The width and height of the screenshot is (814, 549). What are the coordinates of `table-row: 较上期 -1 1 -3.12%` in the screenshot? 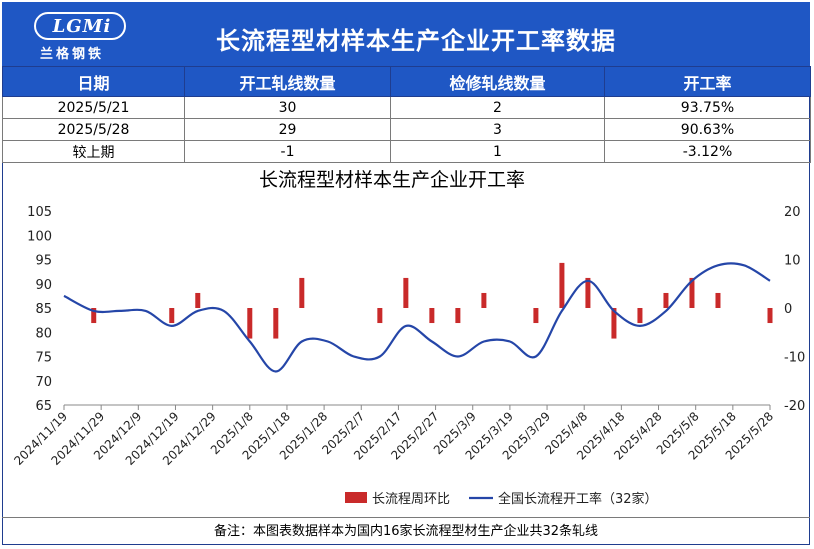 It's located at (406, 151).